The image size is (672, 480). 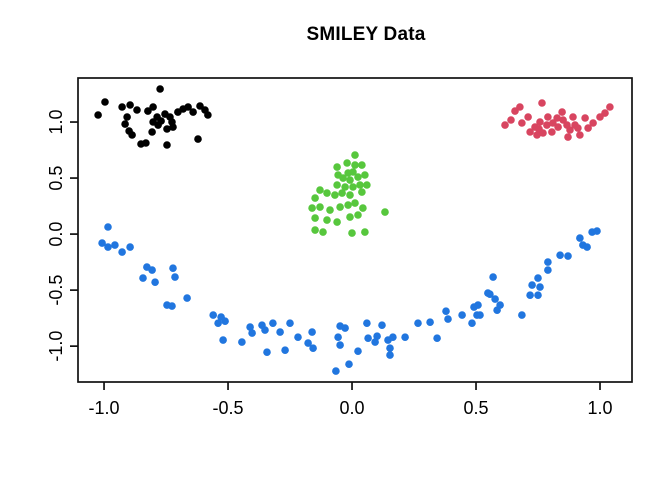 What do you see at coordinates (476, 408) in the screenshot?
I see `x-axis-tick-label: 0.5` at bounding box center [476, 408].